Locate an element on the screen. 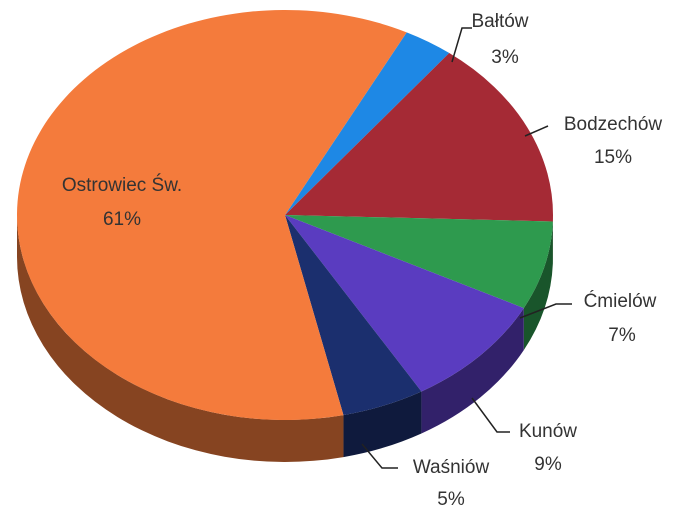 The image size is (684, 508). category-label: Ostrowiec Św. is located at coordinates (122, 185).